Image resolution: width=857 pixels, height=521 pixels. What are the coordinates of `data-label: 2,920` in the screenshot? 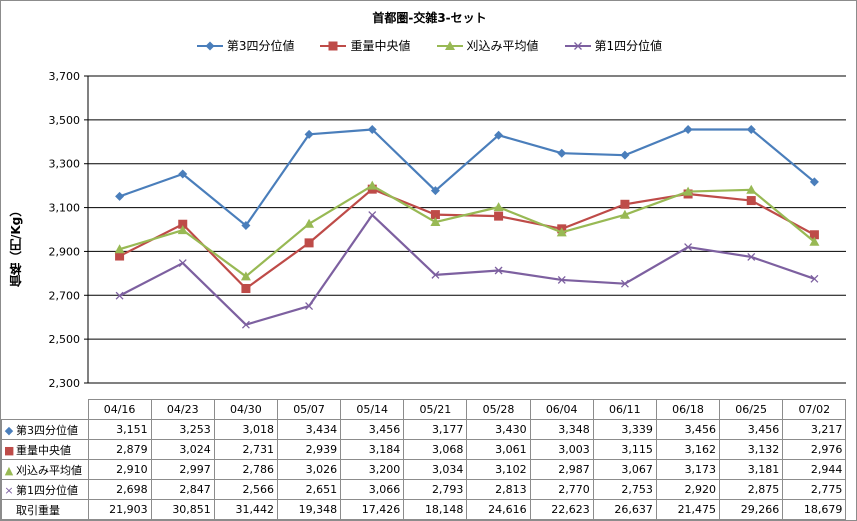 It's located at (688, 489).